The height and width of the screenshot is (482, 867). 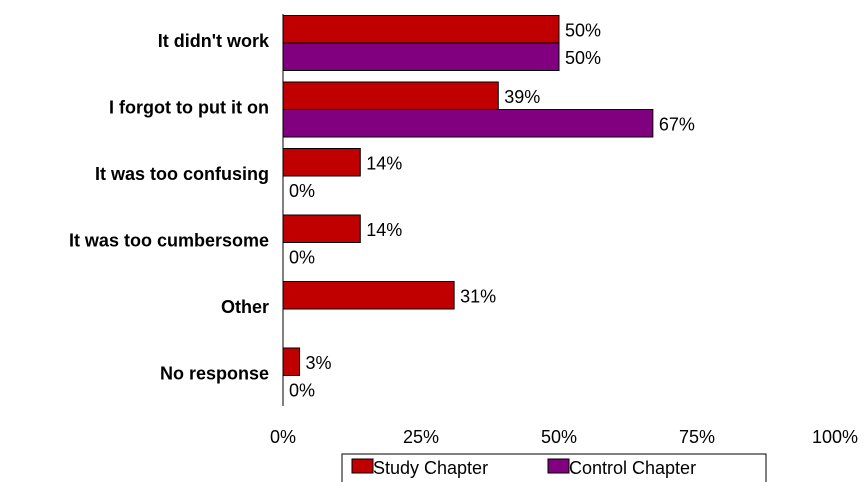 What do you see at coordinates (583, 31) in the screenshot?
I see `study-chapter-value-label: 50%` at bounding box center [583, 31].